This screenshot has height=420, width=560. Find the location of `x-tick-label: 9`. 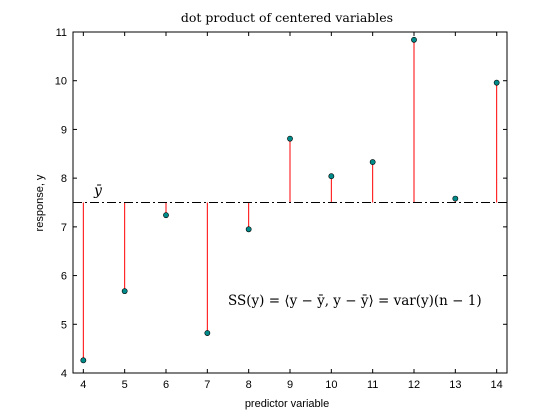

x-tick-label: 9 is located at coordinates (290, 385).